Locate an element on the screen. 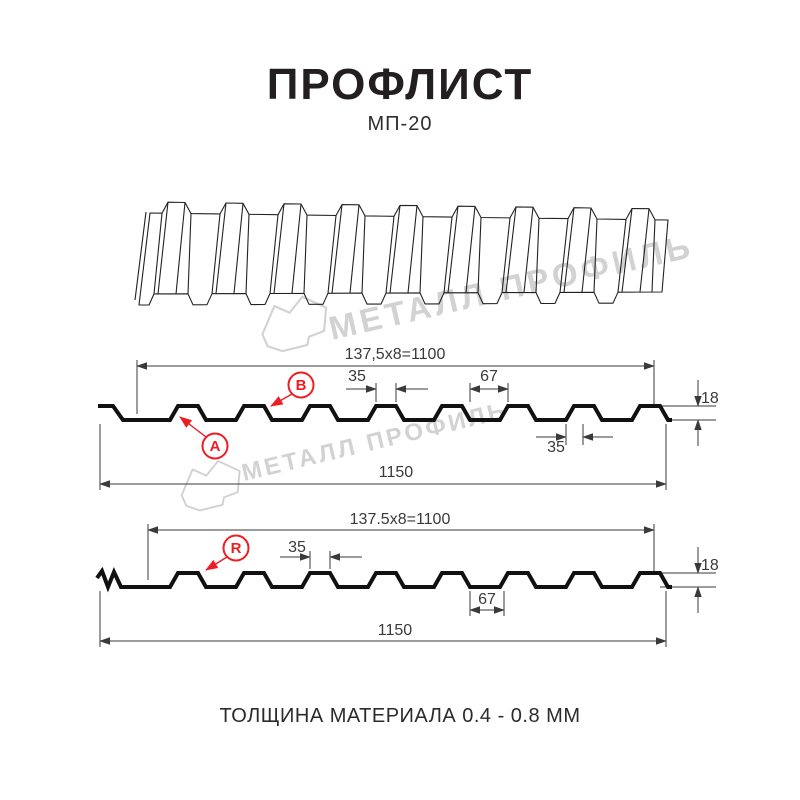 This screenshot has width=800, height=800. leader-arrow-b is located at coordinates (281, 400).